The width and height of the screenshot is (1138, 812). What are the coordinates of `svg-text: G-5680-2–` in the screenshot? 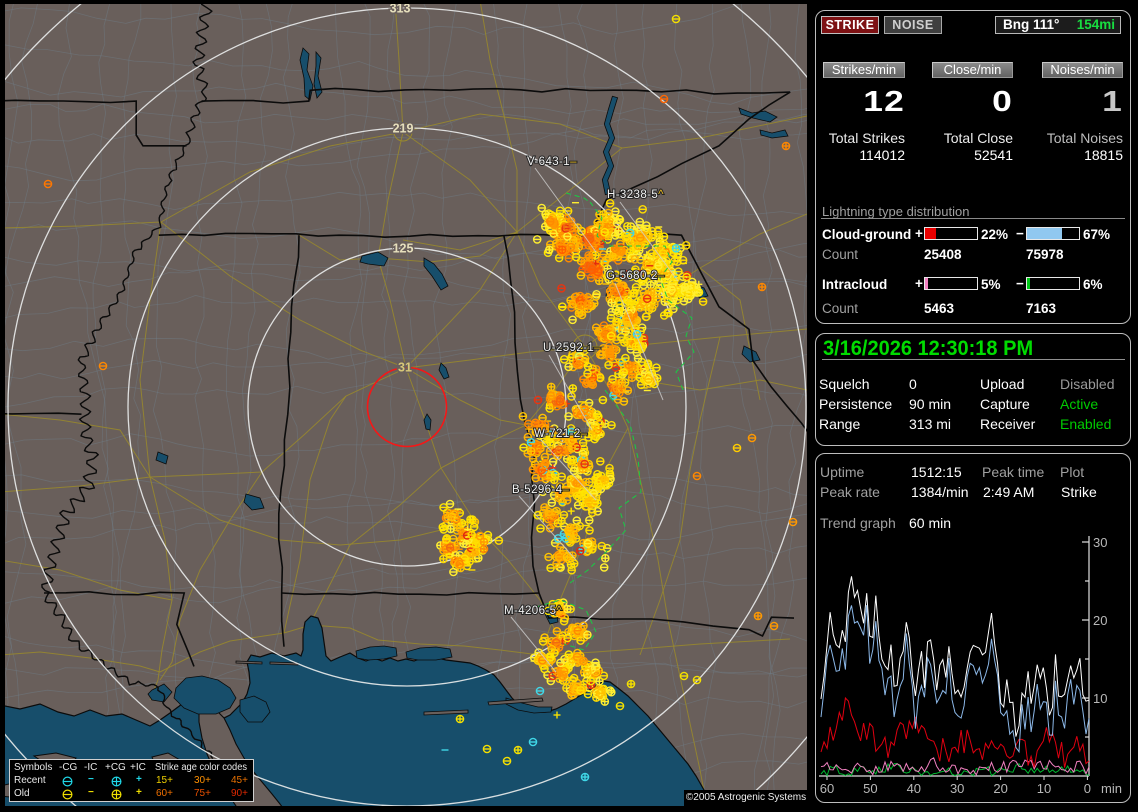 It's located at (635, 276).